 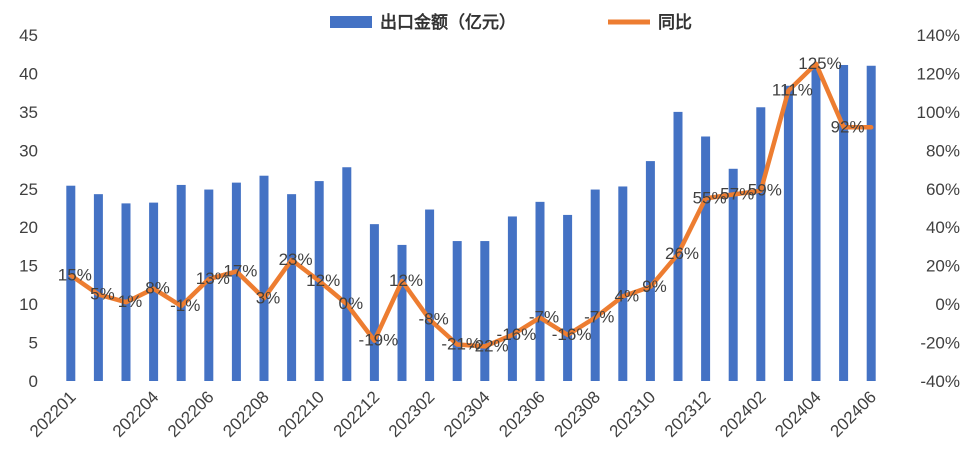 What do you see at coordinates (938, 35) in the screenshot?
I see `right-tick-label: 140%` at bounding box center [938, 35].